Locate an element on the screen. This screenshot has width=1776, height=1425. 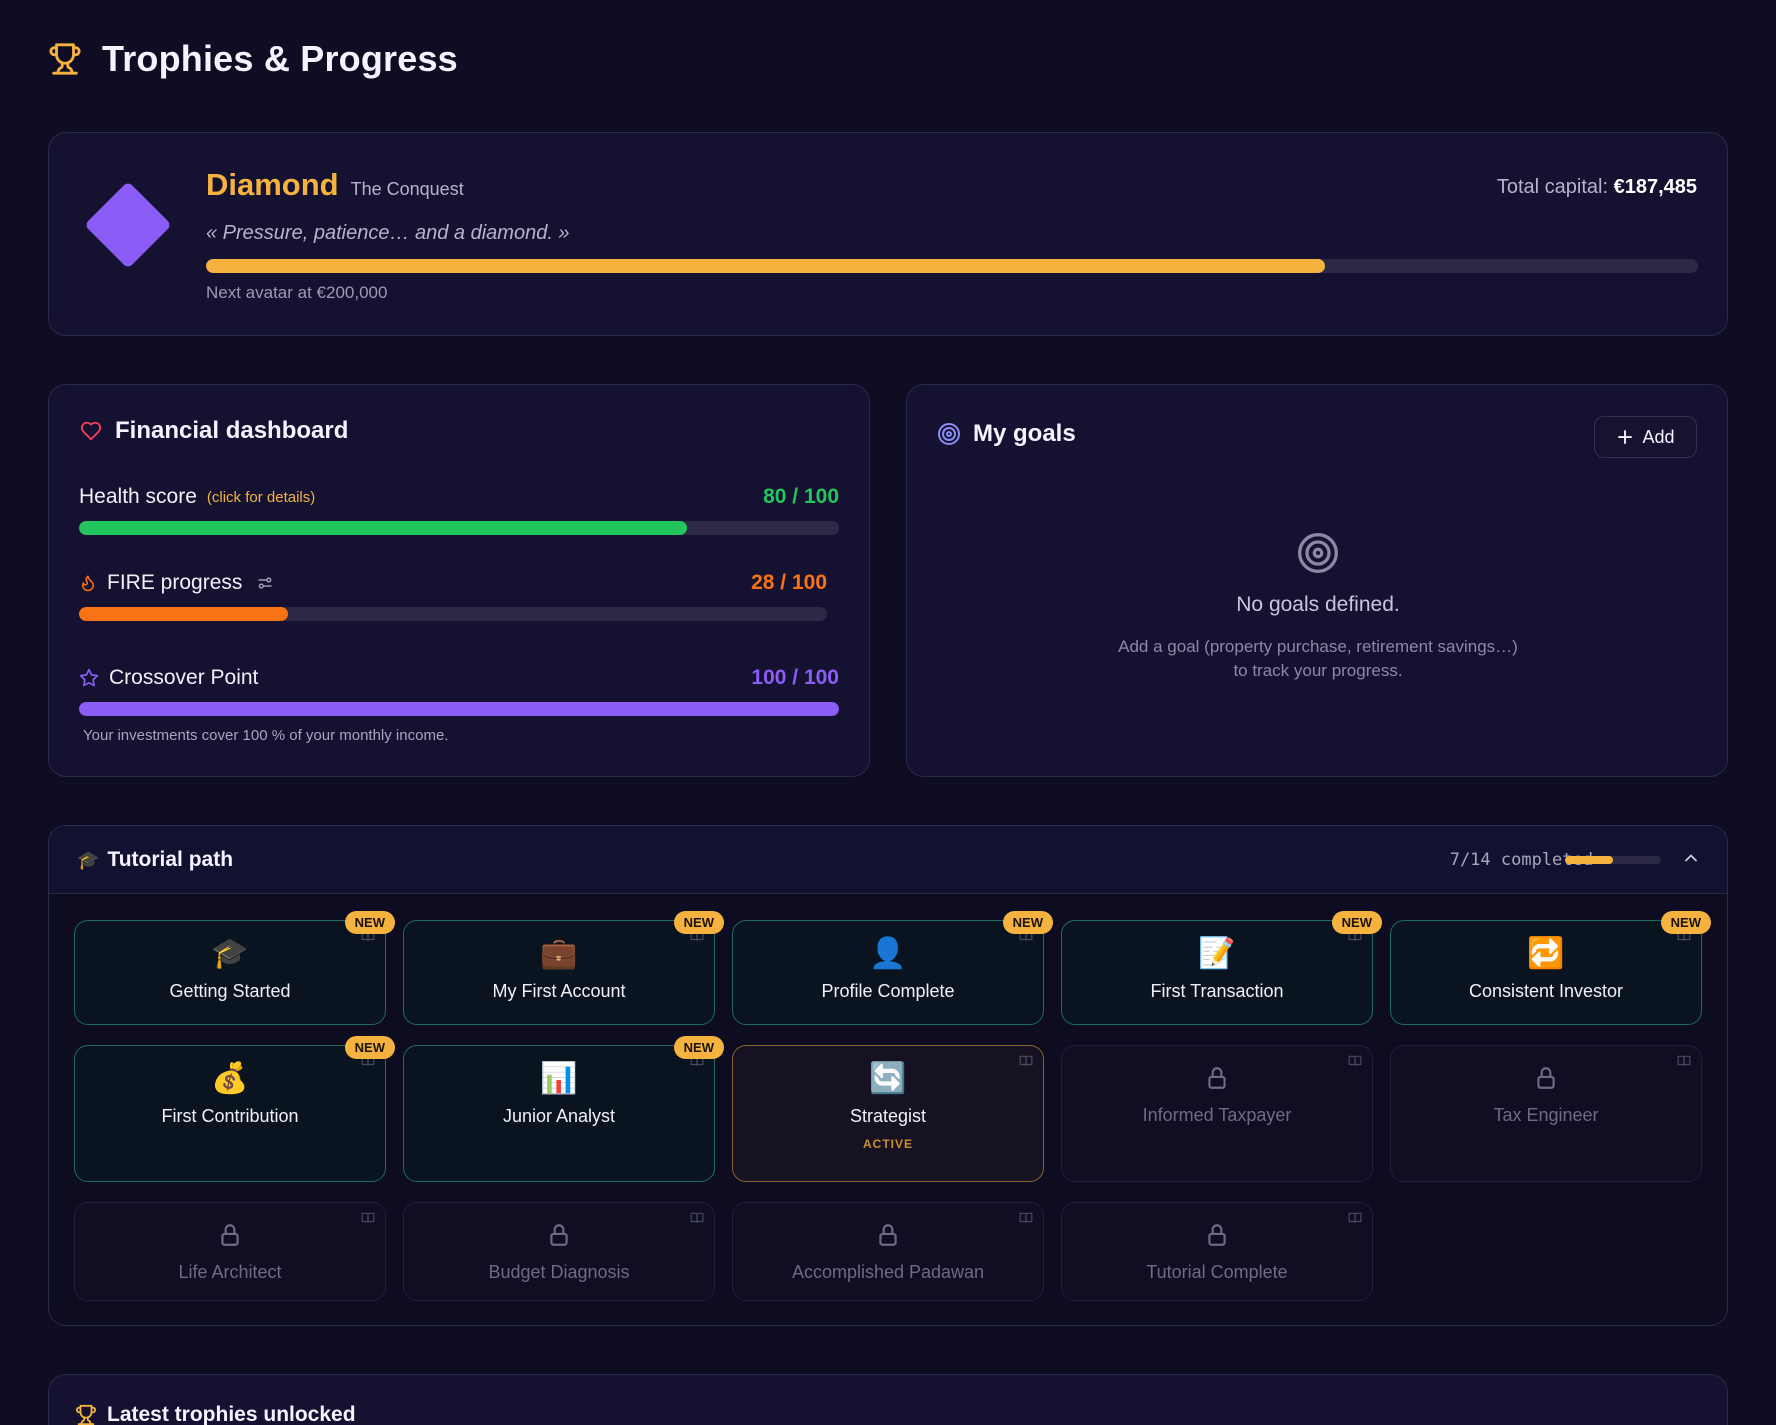
rank-name: Diamond is located at coordinates (272, 184).